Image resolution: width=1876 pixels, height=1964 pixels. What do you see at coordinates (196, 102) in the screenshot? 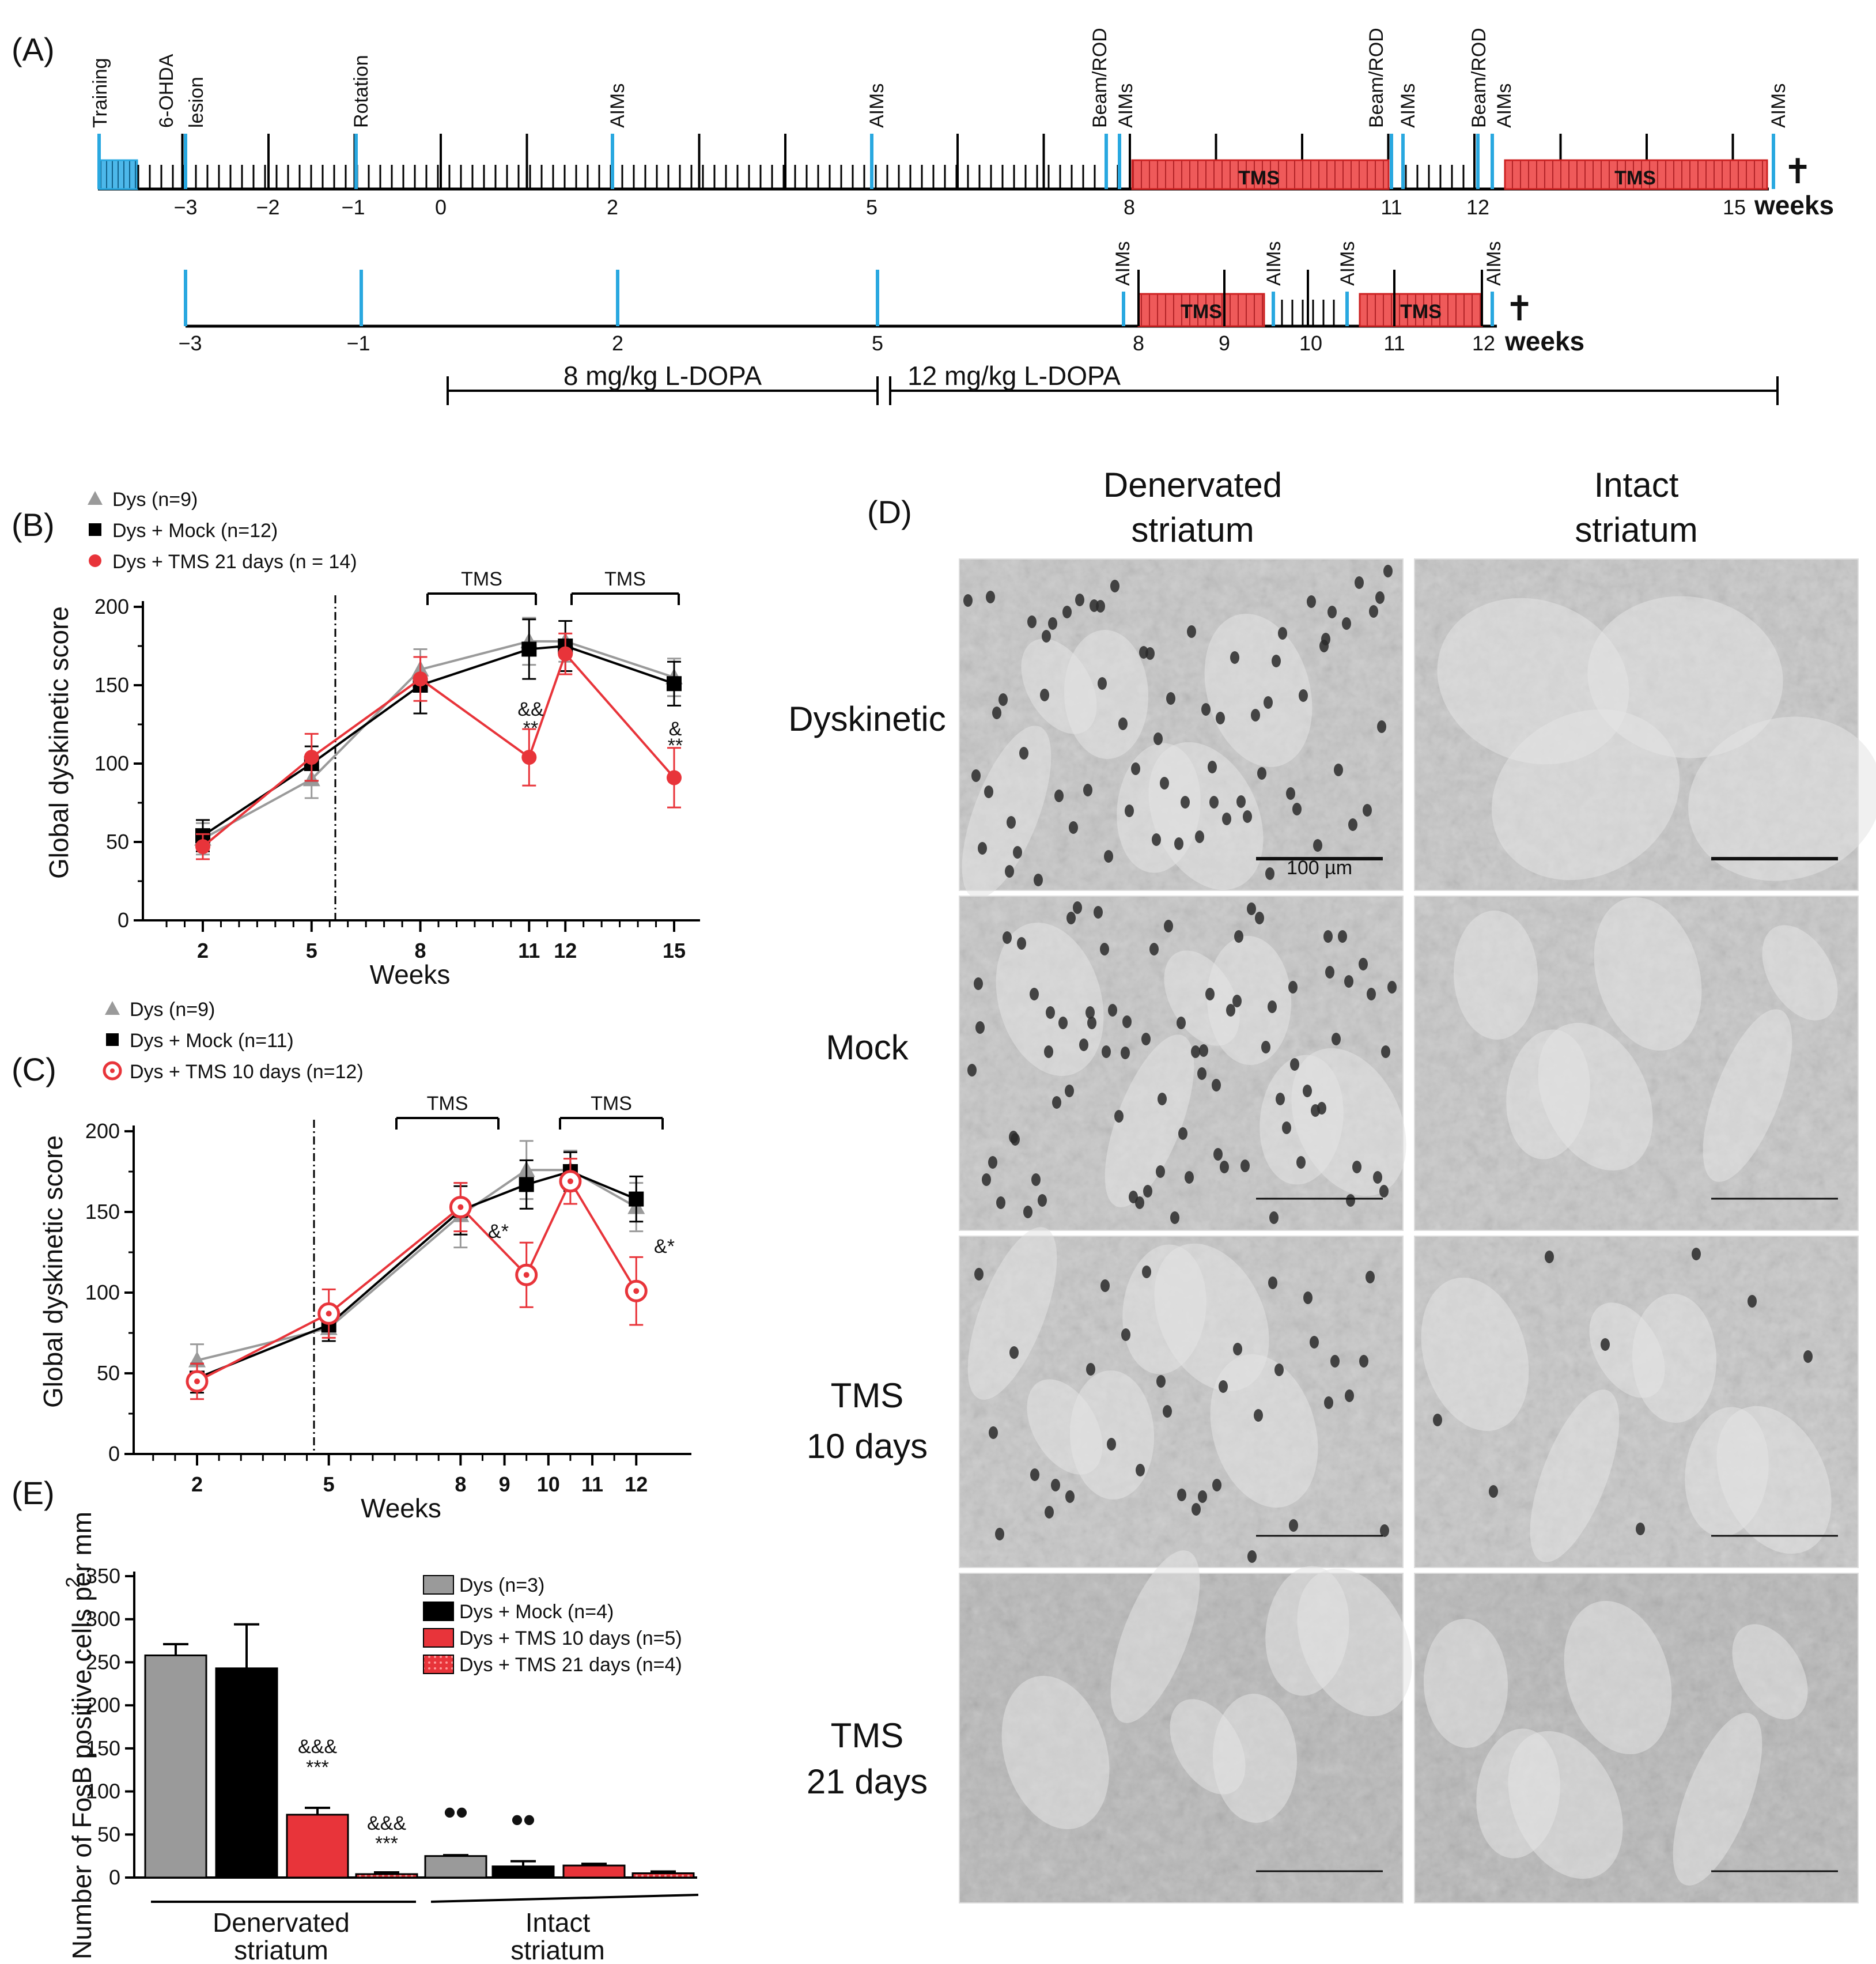
I see `event-label: lesion` at bounding box center [196, 102].